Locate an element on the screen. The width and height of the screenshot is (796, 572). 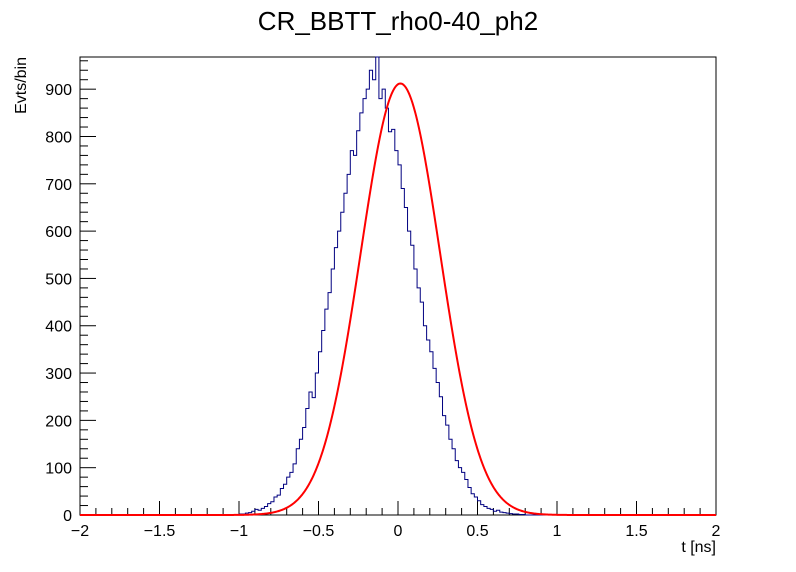
y-tick-label: 0 is located at coordinates (67, 516).